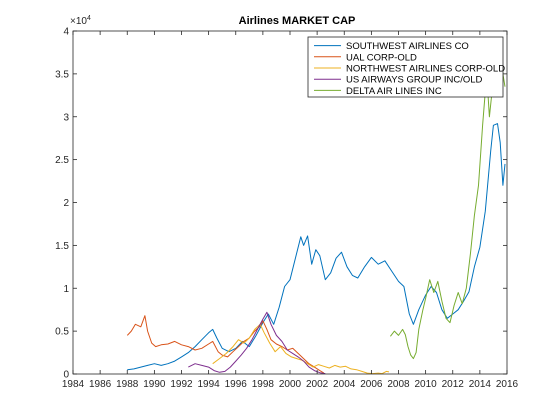 This screenshot has width=560, height=420. I want to click on svg-text: ×10⁴, so click(80, 21).